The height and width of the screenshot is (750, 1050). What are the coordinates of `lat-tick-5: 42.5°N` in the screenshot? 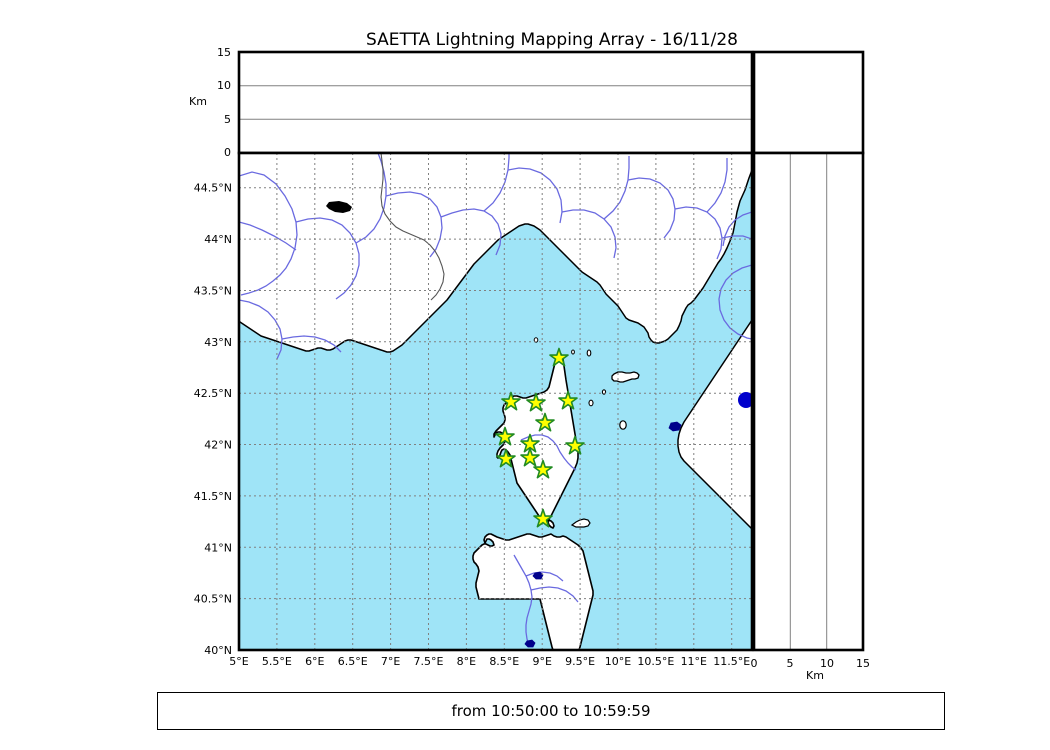 It's located at (213, 393).